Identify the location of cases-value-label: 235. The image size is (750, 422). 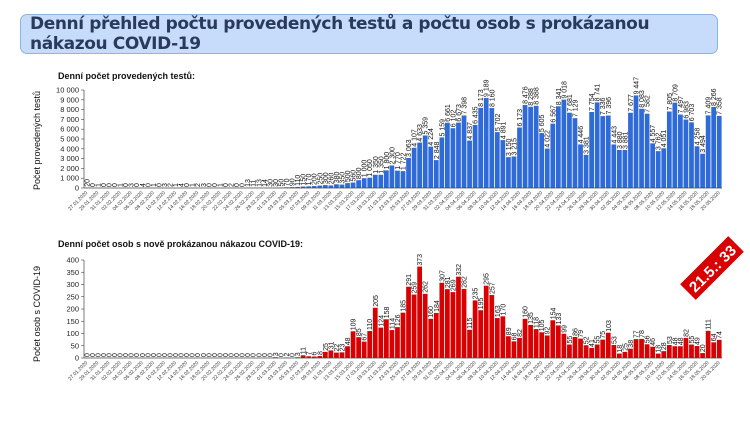
(476, 294).